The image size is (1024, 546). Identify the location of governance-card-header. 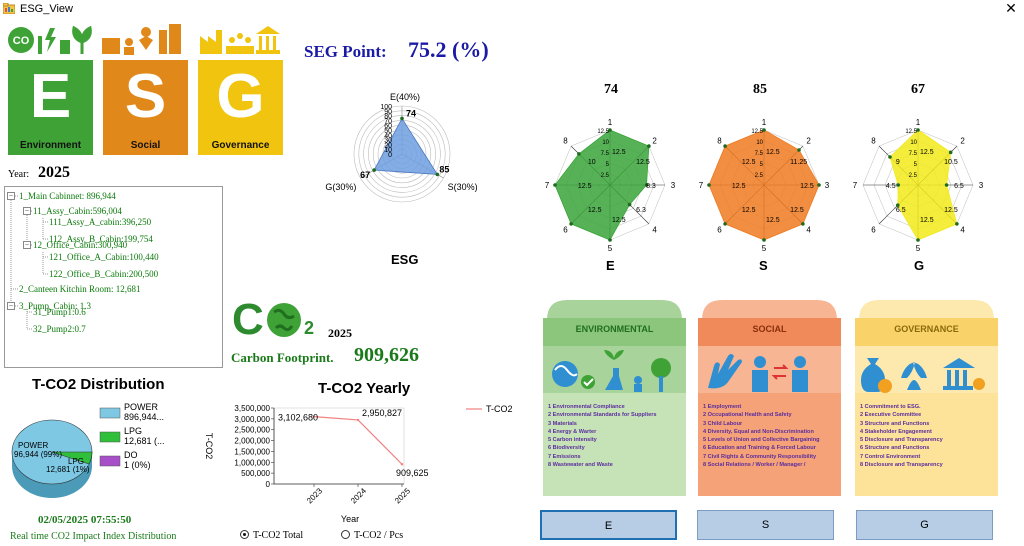
(926, 347).